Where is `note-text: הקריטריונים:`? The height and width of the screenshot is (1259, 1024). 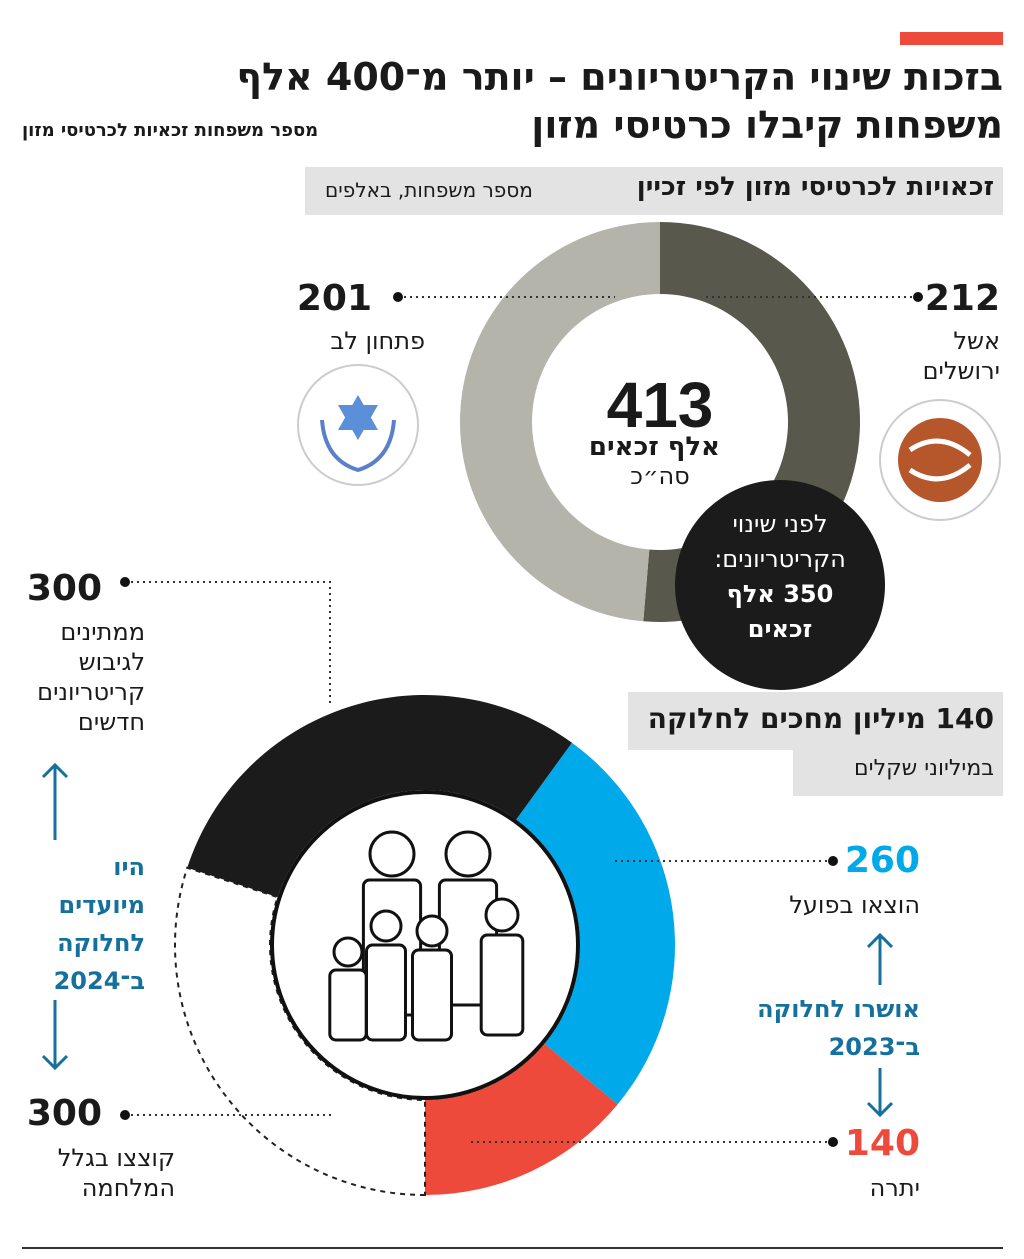
note-text: הקריטריונים: is located at coordinates (780, 559).